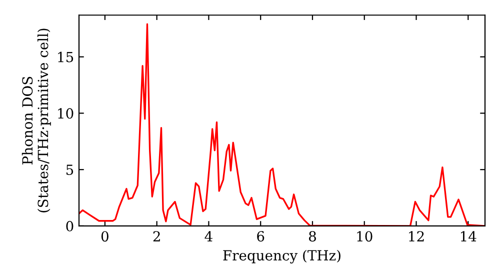  What do you see at coordinates (208, 236) in the screenshot?
I see `x-tick-label: 4` at bounding box center [208, 236].